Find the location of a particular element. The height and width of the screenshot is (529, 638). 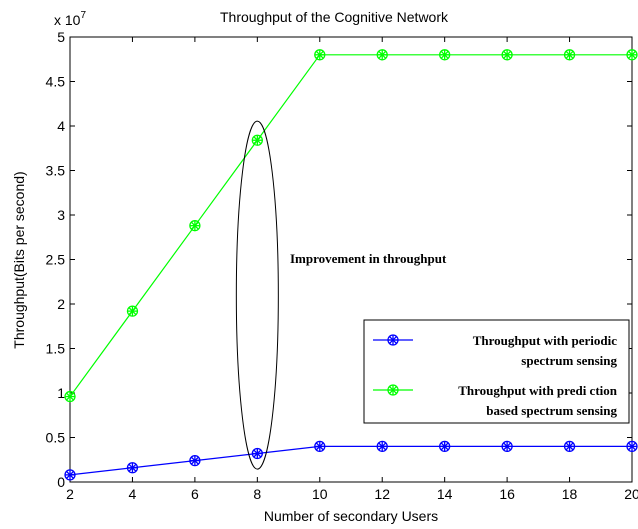

x-tick-label: 8 is located at coordinates (257, 494).